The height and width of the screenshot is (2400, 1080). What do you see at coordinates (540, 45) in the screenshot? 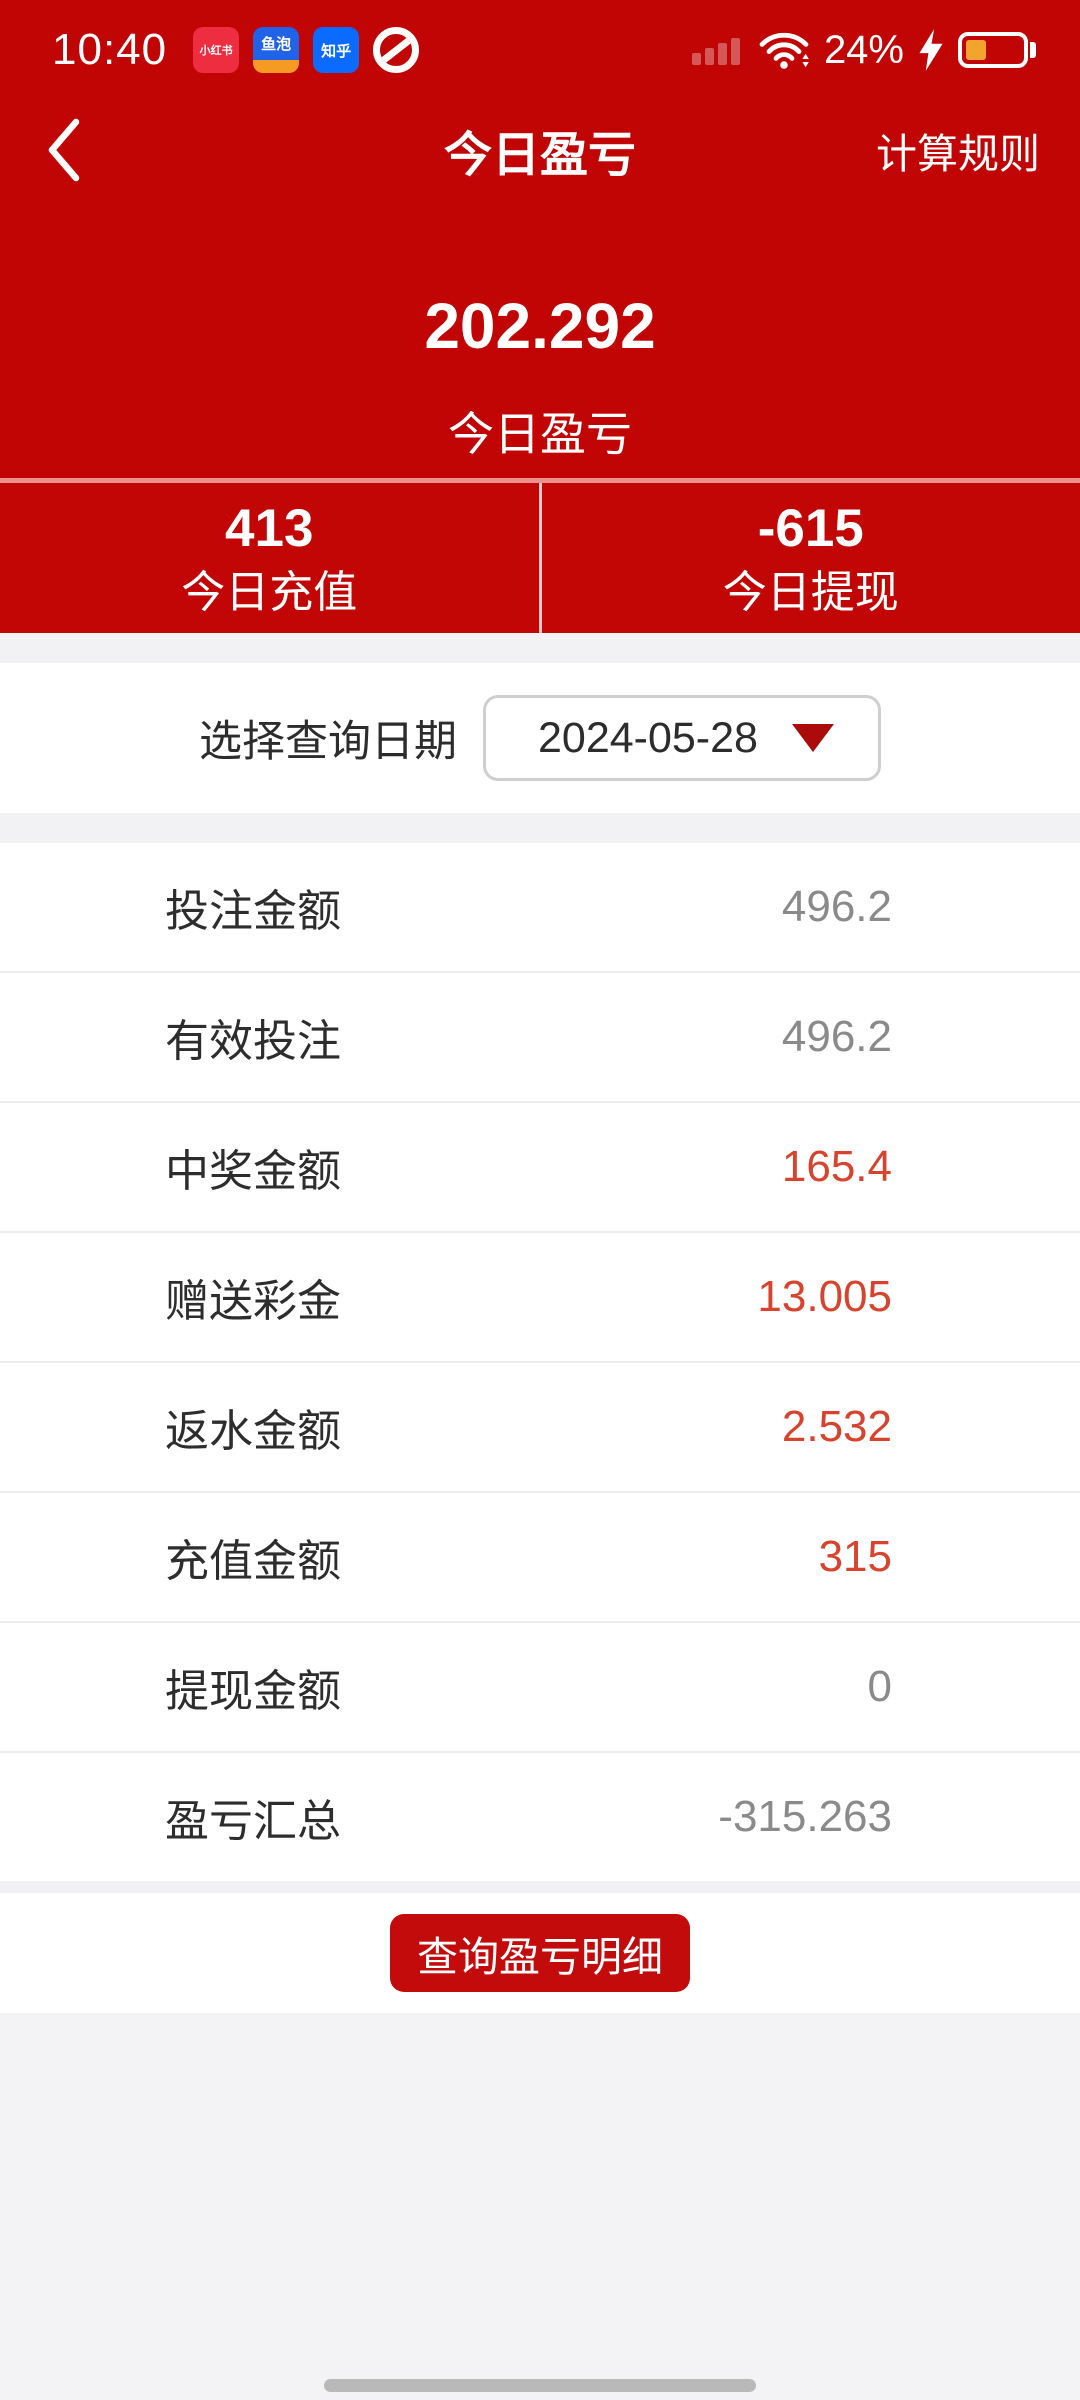
I see `status-bar: 10:40 小红书 鱼泡 知乎` at bounding box center [540, 45].